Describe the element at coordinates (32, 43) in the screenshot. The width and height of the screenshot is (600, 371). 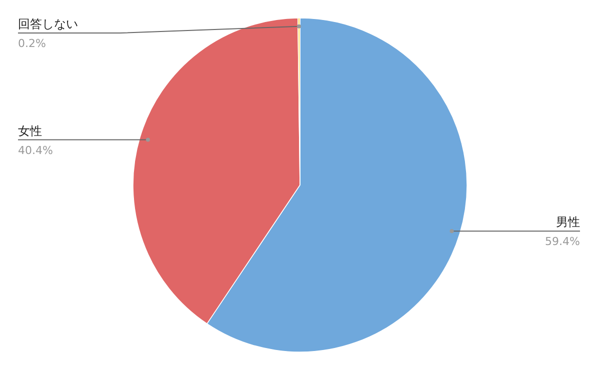
I see `data-label: 0.2%` at that location.